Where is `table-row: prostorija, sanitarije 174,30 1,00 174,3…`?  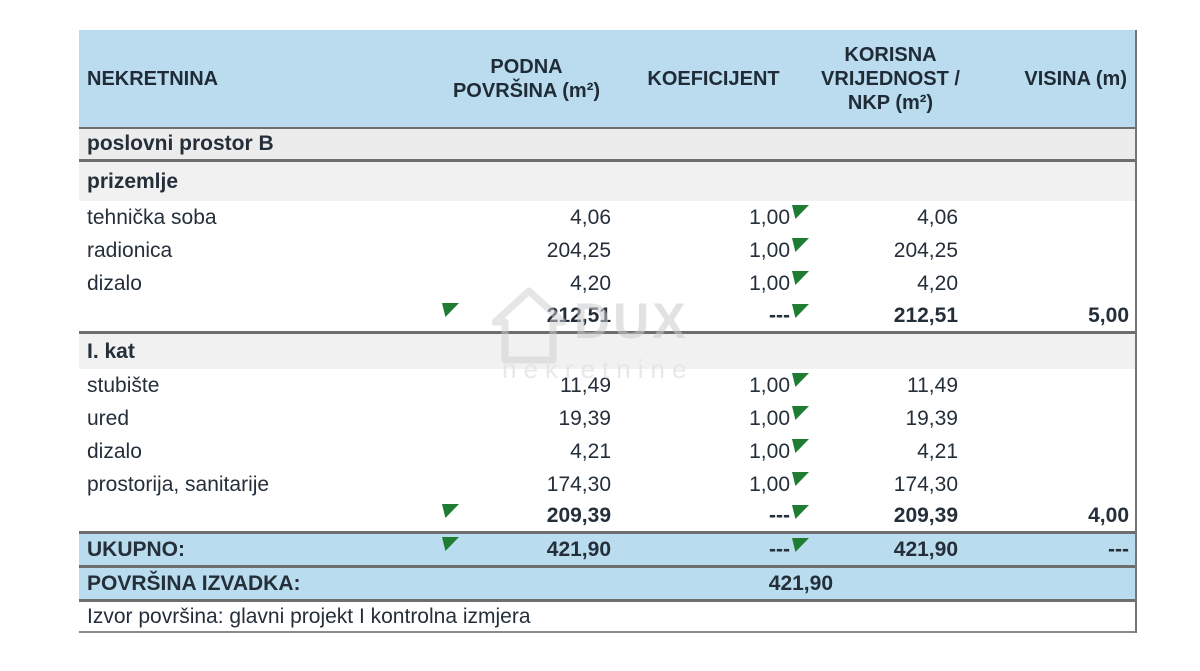 table-row: prostorija, sanitarije 174,30 1,00 174,3… is located at coordinates (607, 484).